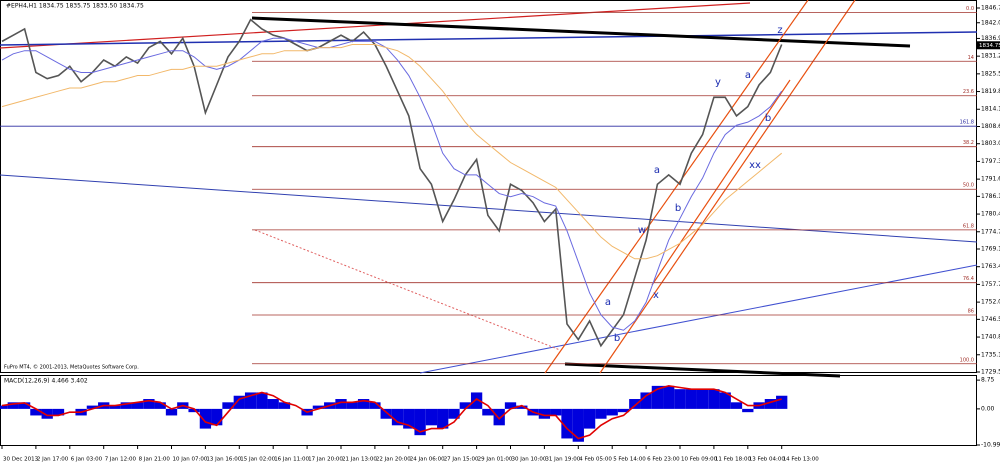 The image size is (1000, 465). Describe the element at coordinates (325, 460) in the screenshot. I see `x-tick-label: 17 Jan 20:00` at that location.